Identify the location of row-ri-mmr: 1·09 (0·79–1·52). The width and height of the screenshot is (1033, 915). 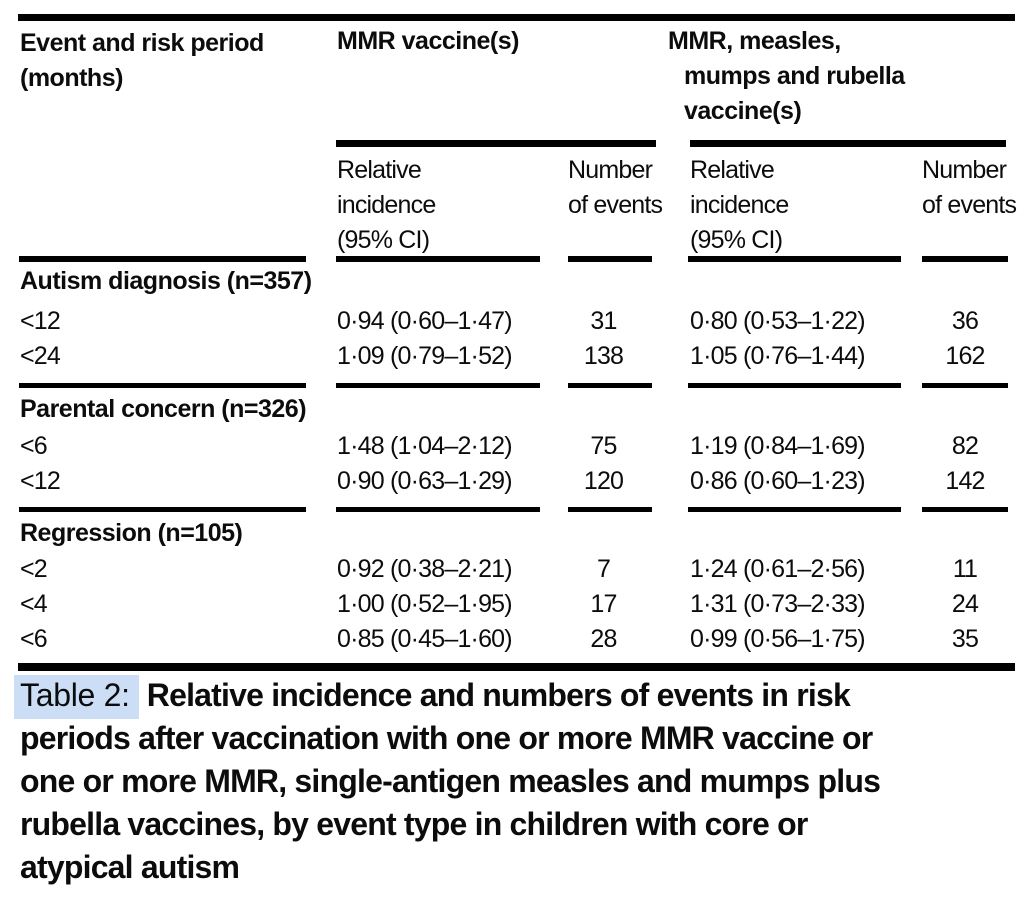
(425, 356).